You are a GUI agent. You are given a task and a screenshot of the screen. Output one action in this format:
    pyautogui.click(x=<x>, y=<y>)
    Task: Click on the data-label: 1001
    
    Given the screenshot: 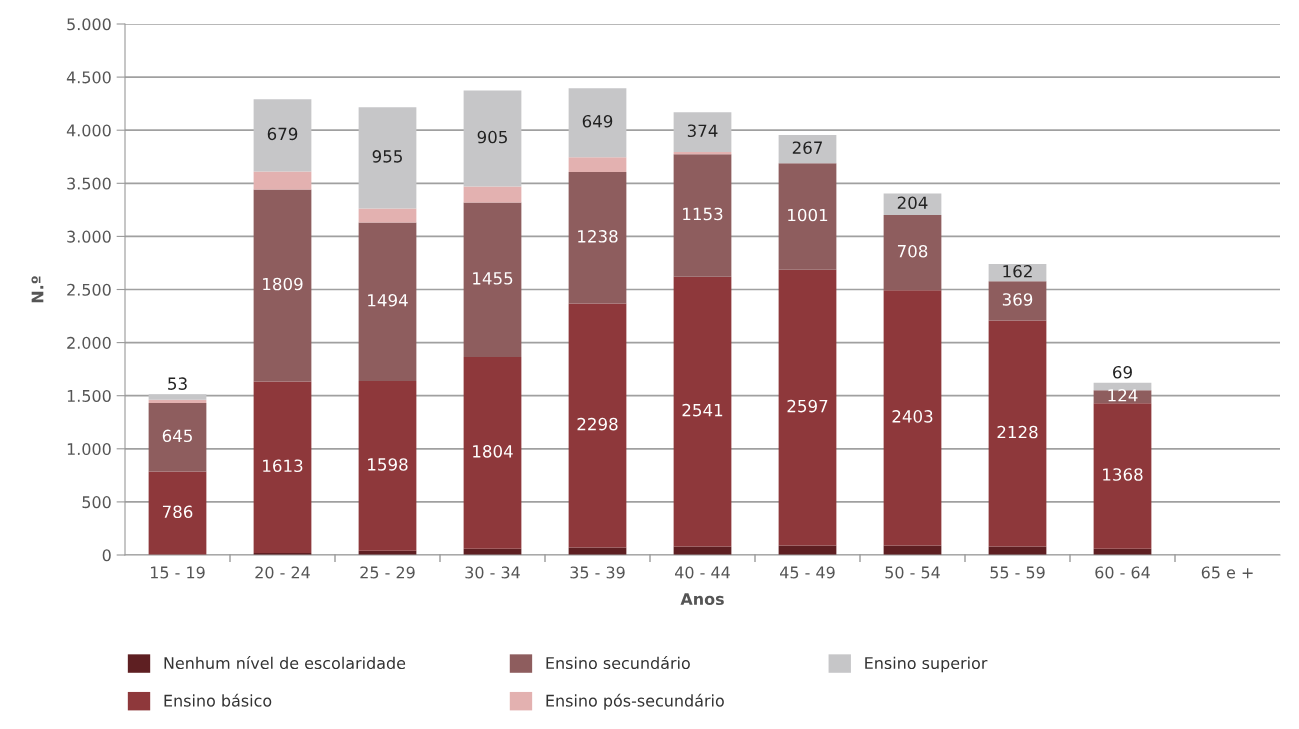 What is the action you would take?
    pyautogui.click(x=808, y=215)
    